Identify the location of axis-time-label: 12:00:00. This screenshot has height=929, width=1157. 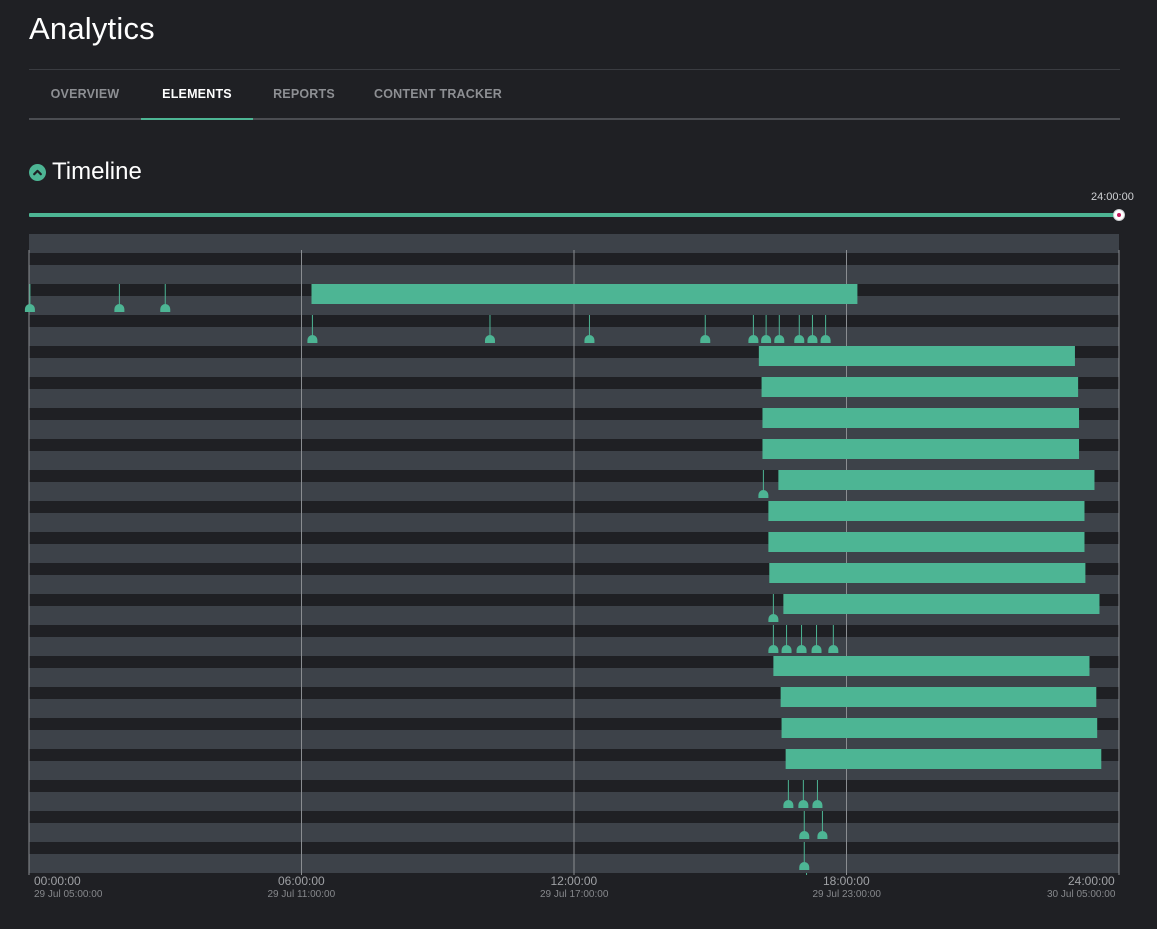
(574, 881).